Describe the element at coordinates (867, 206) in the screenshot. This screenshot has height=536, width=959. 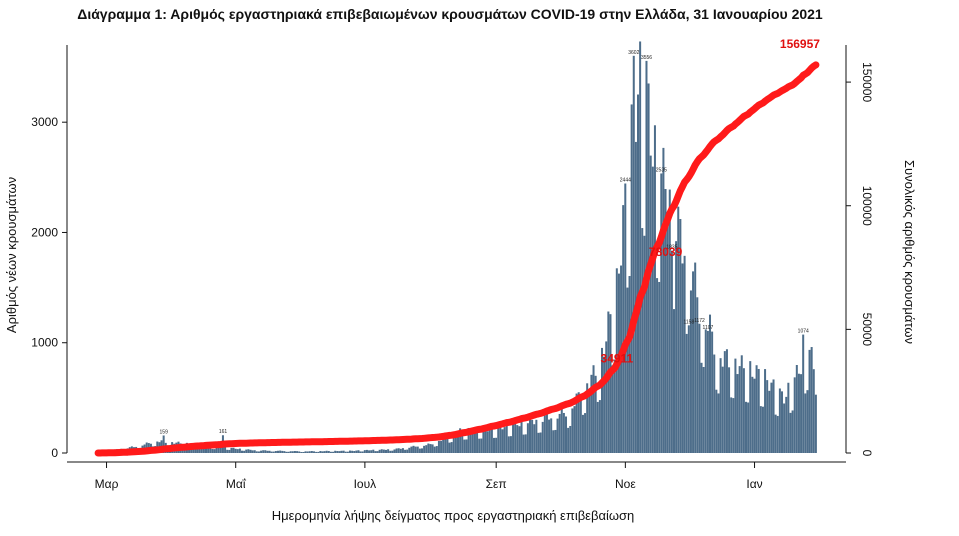
I see `y2-tick-label: 100000` at that location.